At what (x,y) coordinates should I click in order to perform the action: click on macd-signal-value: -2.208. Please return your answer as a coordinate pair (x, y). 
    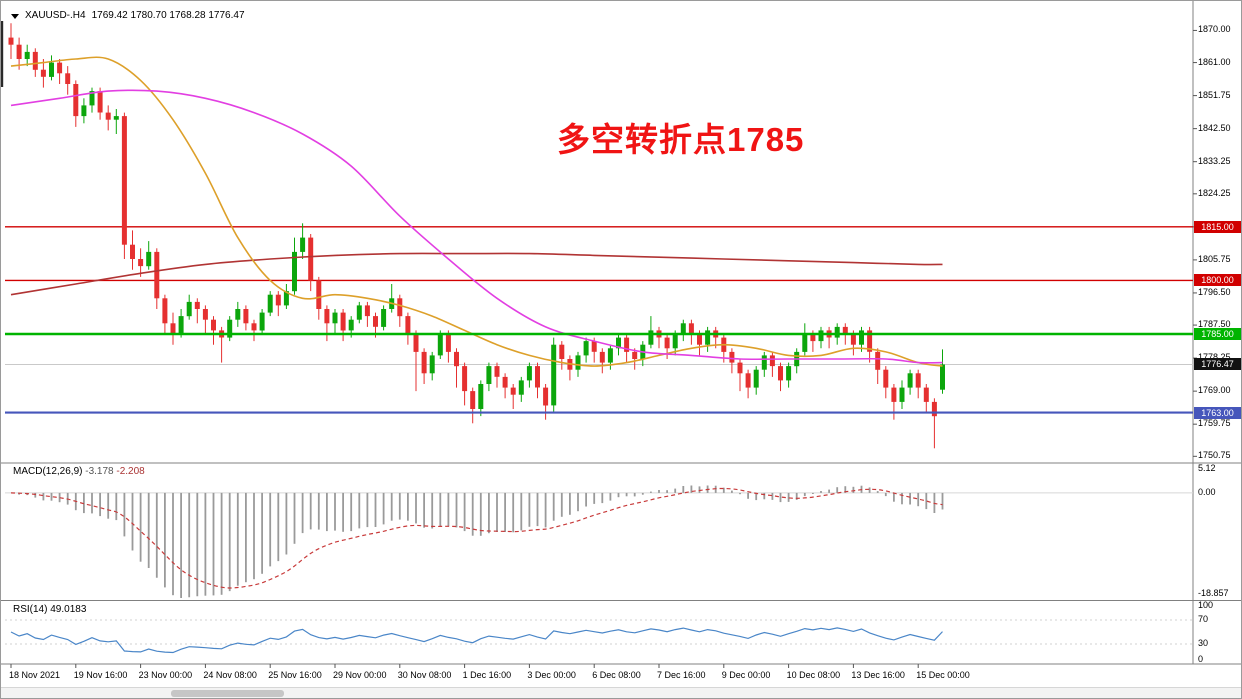
    Looking at the image, I should click on (130, 471).